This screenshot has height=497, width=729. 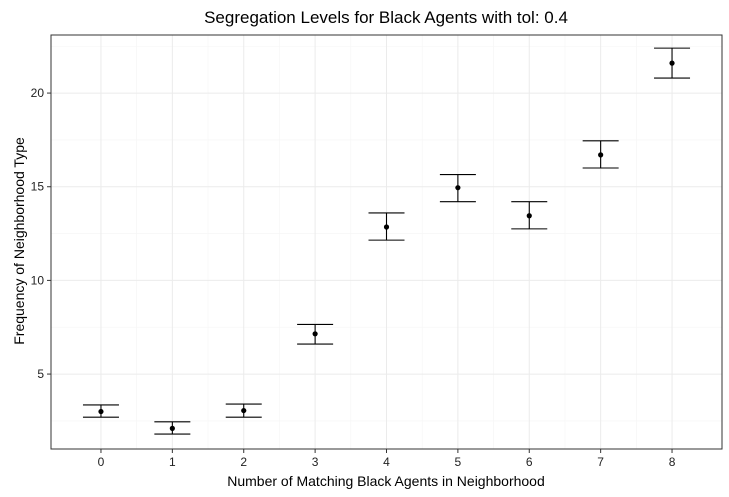 What do you see at coordinates (600, 462) in the screenshot?
I see `x-tick-label: 7` at bounding box center [600, 462].